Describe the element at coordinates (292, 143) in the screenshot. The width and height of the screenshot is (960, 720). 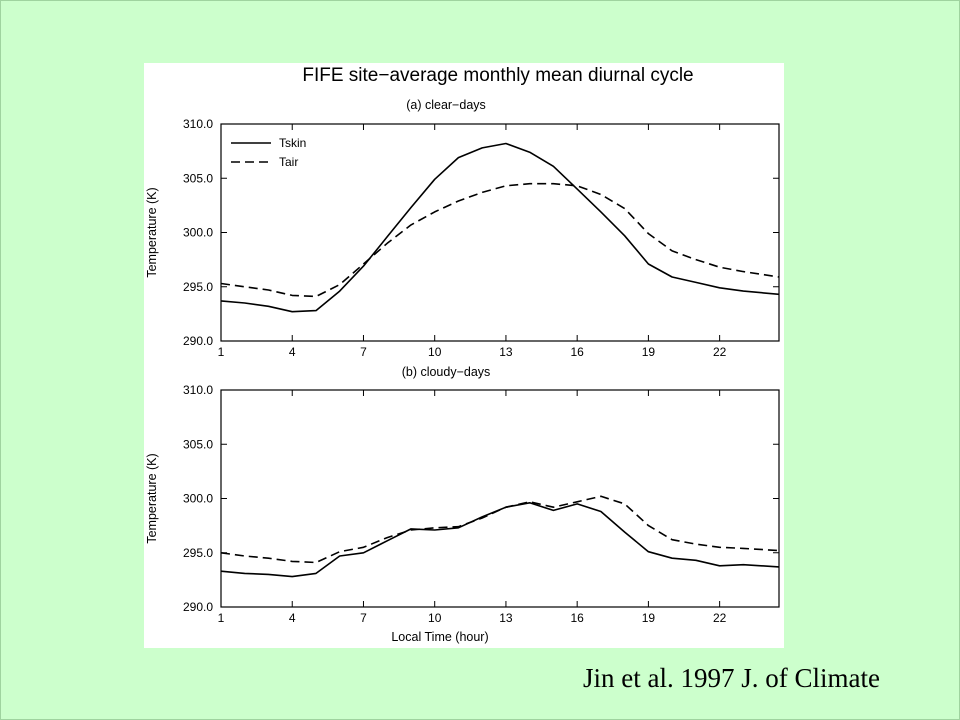
I see `legend-label-tskin: Tskin` at that location.